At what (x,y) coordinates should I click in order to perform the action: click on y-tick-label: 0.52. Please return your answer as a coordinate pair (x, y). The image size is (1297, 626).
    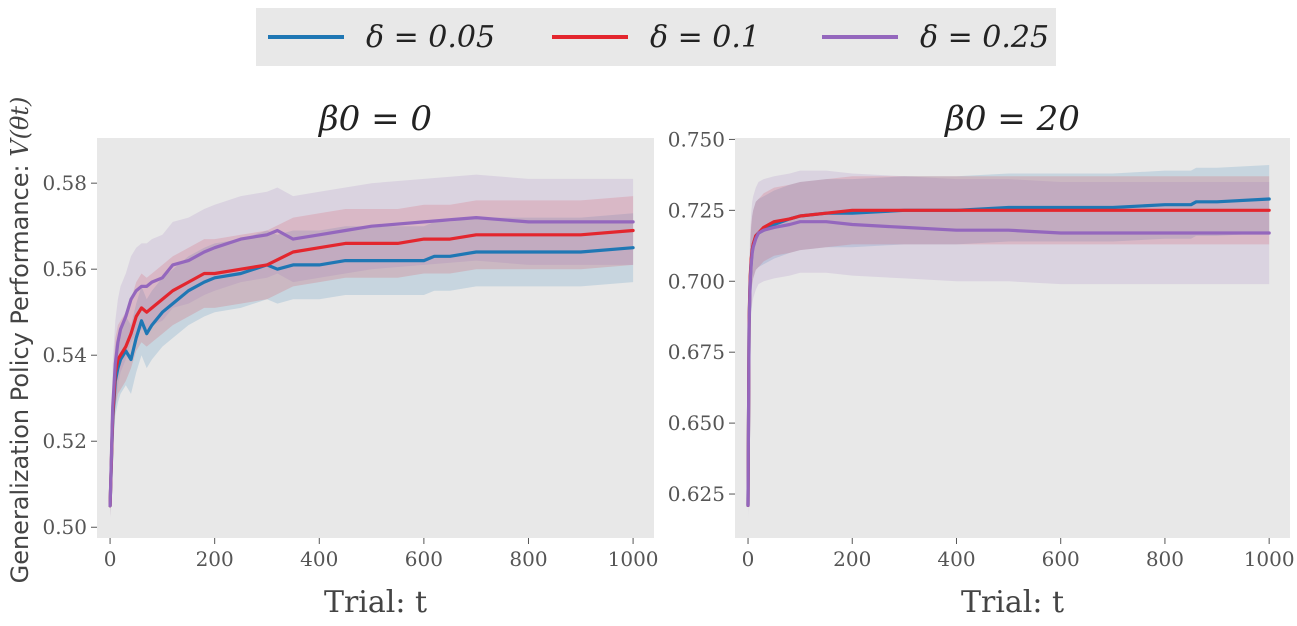
    Looking at the image, I should click on (64, 441).